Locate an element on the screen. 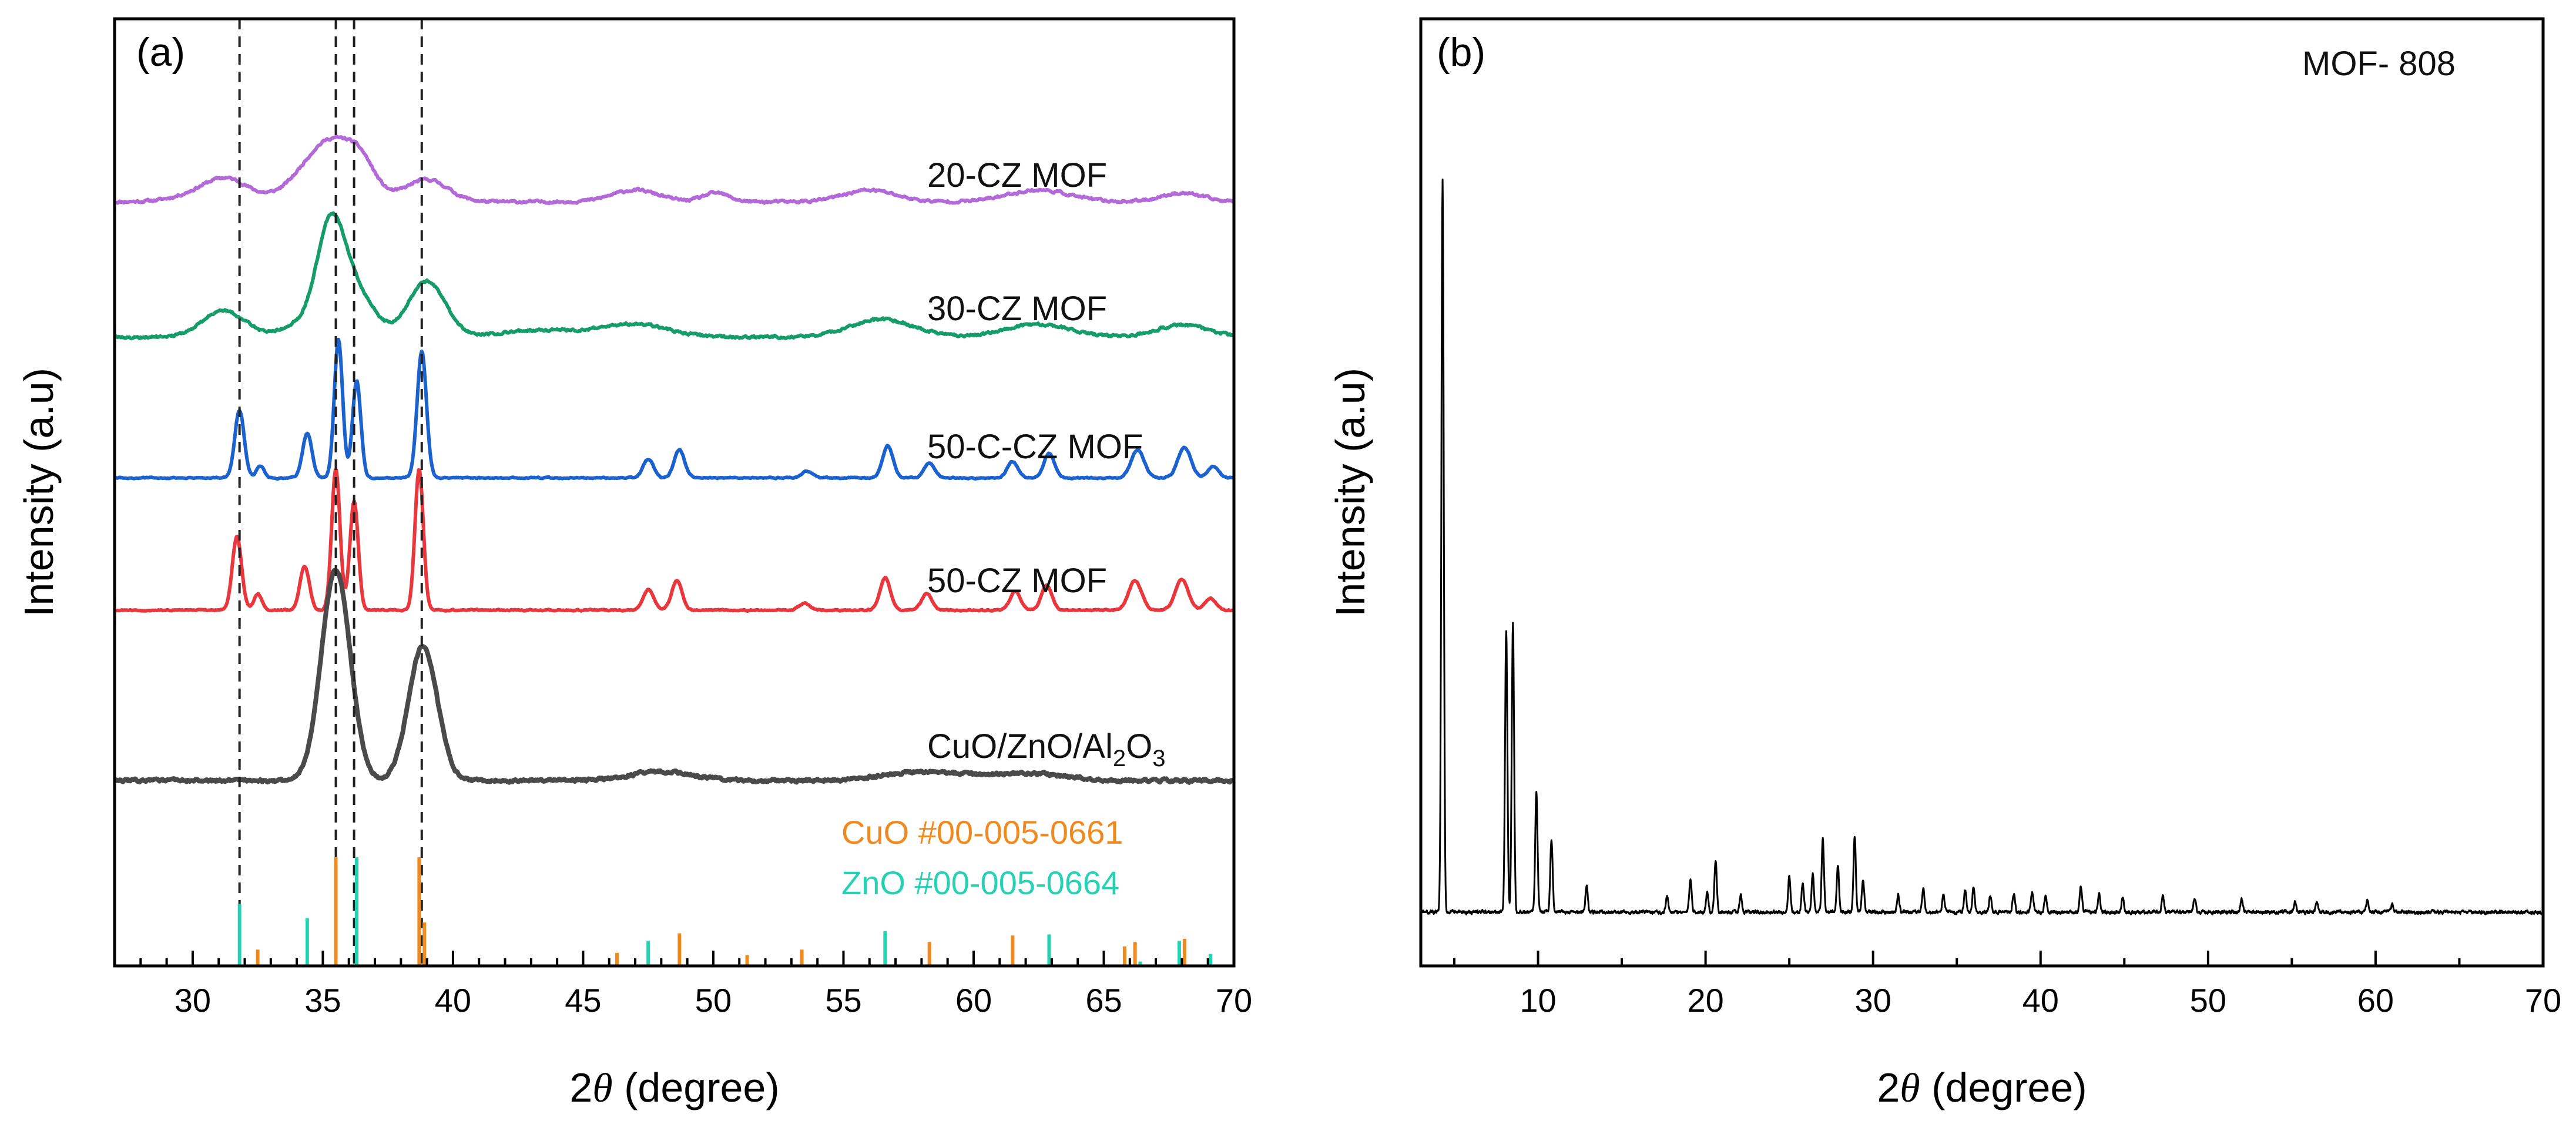 The image size is (2576, 1131). x-tick-label-55: 55 is located at coordinates (843, 1001).